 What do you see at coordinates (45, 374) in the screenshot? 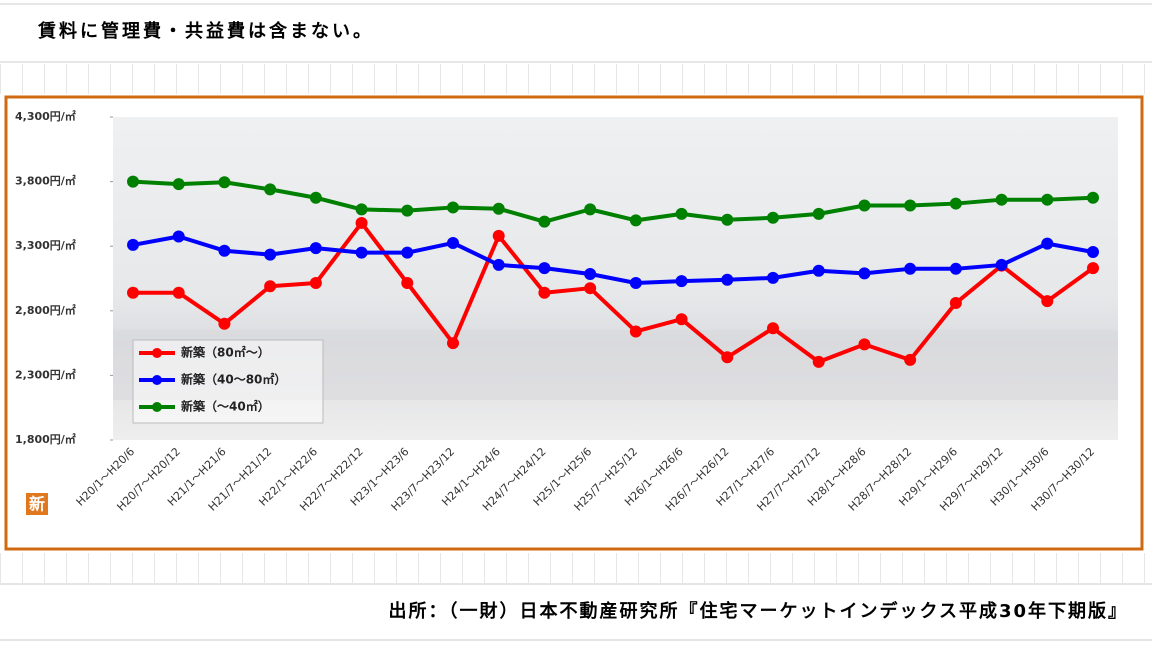
I see `y-tick-label: 2,300円/㎡` at bounding box center [45, 374].